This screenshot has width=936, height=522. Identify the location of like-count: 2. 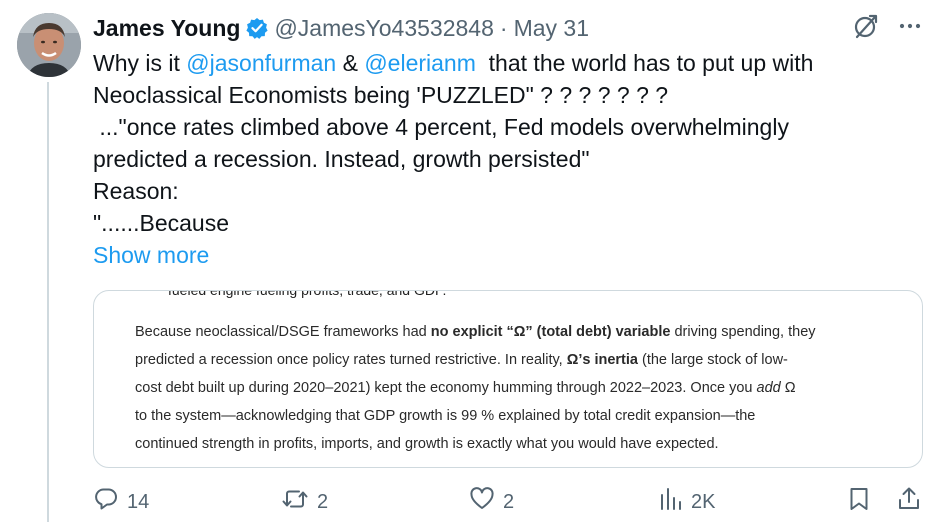
(509, 501).